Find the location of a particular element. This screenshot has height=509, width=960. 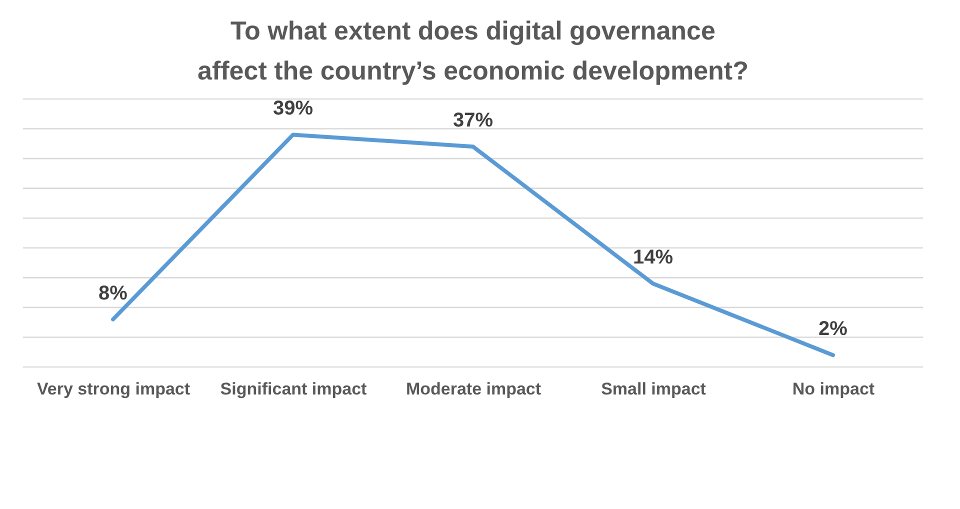

data-label: 14% is located at coordinates (653, 257).